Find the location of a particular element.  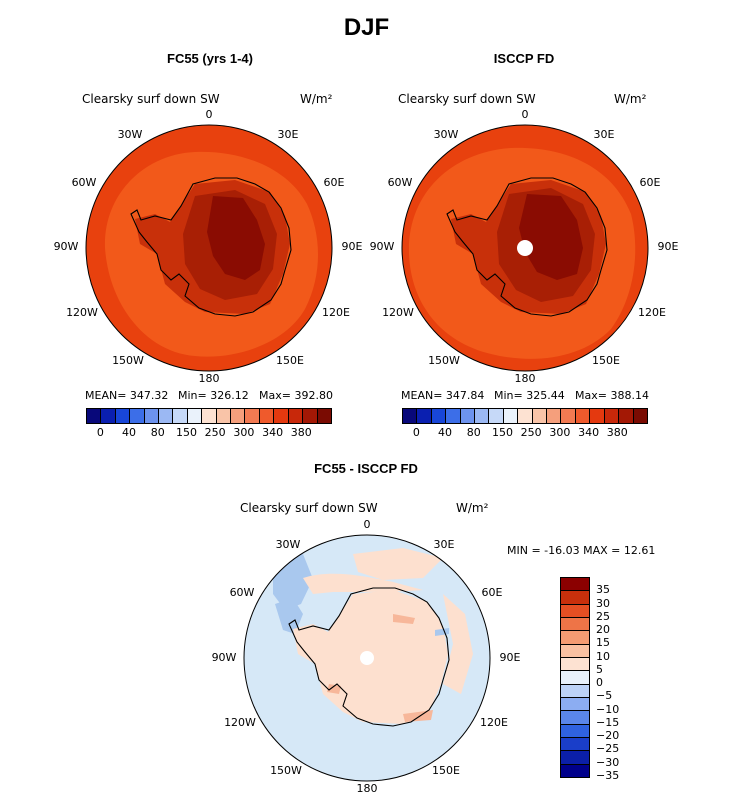

lon-label-60e-model: 60E is located at coordinates (334, 182).